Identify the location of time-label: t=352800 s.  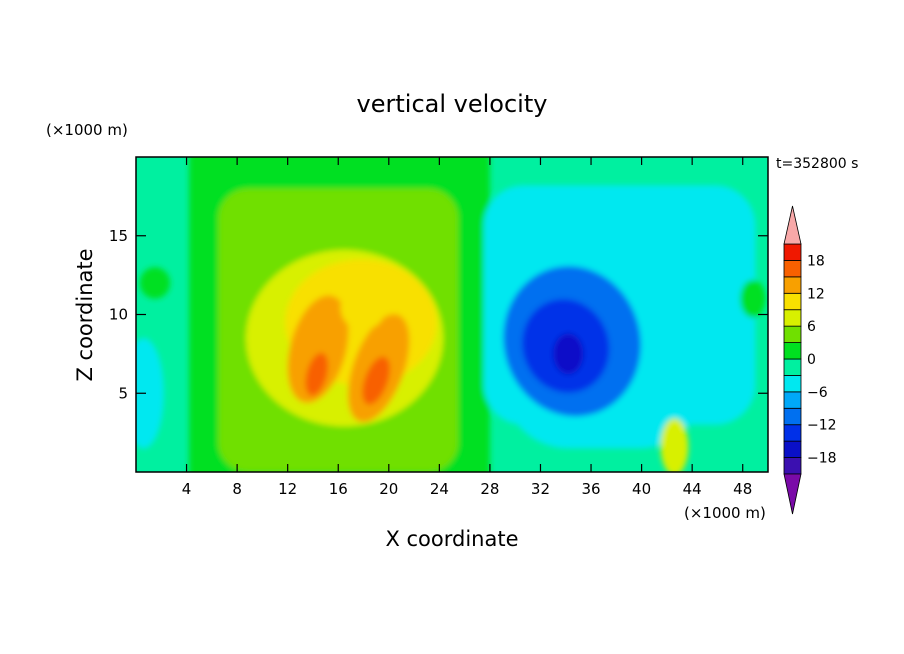
(817, 164).